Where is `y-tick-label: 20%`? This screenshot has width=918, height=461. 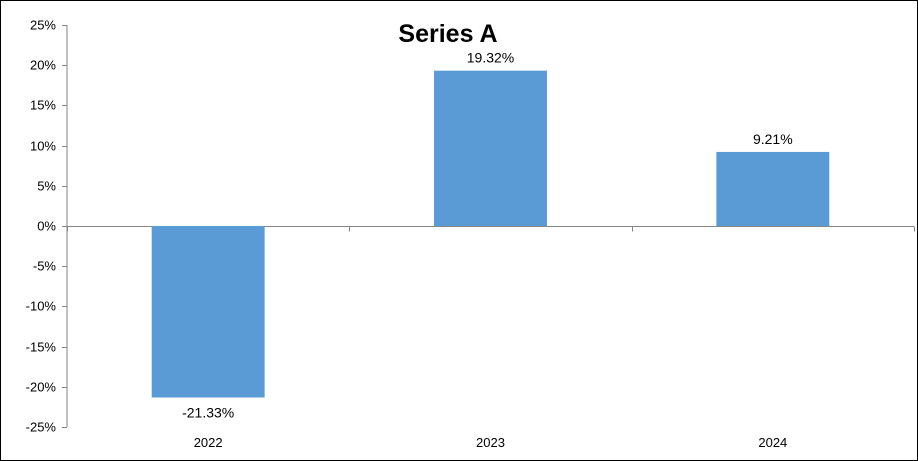
y-tick-label: 20% is located at coordinates (43, 65).